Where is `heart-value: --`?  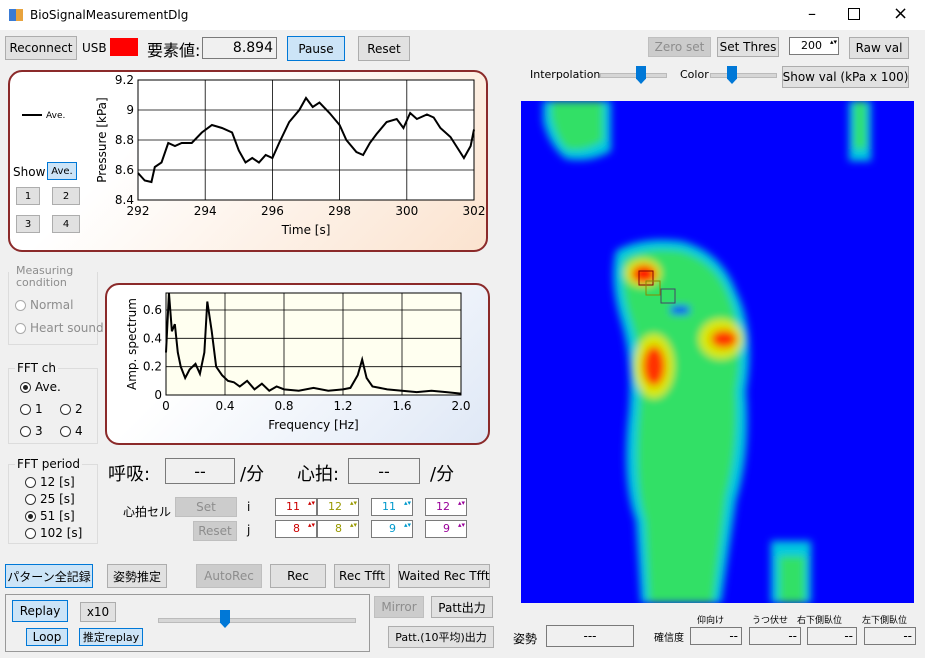
heart-value: -- is located at coordinates (384, 471).